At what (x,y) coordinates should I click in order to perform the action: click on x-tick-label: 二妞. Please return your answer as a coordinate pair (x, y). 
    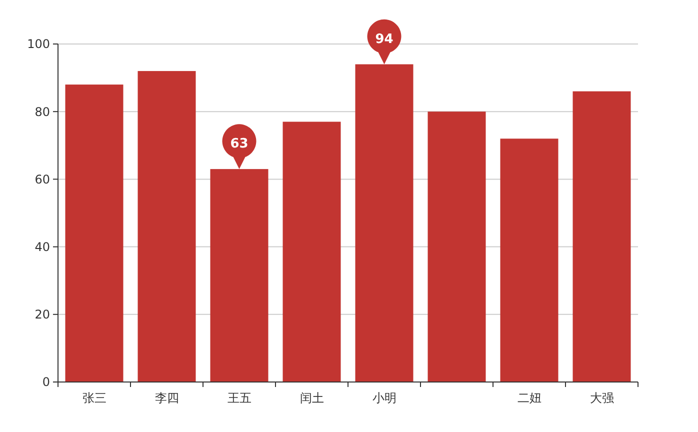
    Looking at the image, I should click on (529, 398).